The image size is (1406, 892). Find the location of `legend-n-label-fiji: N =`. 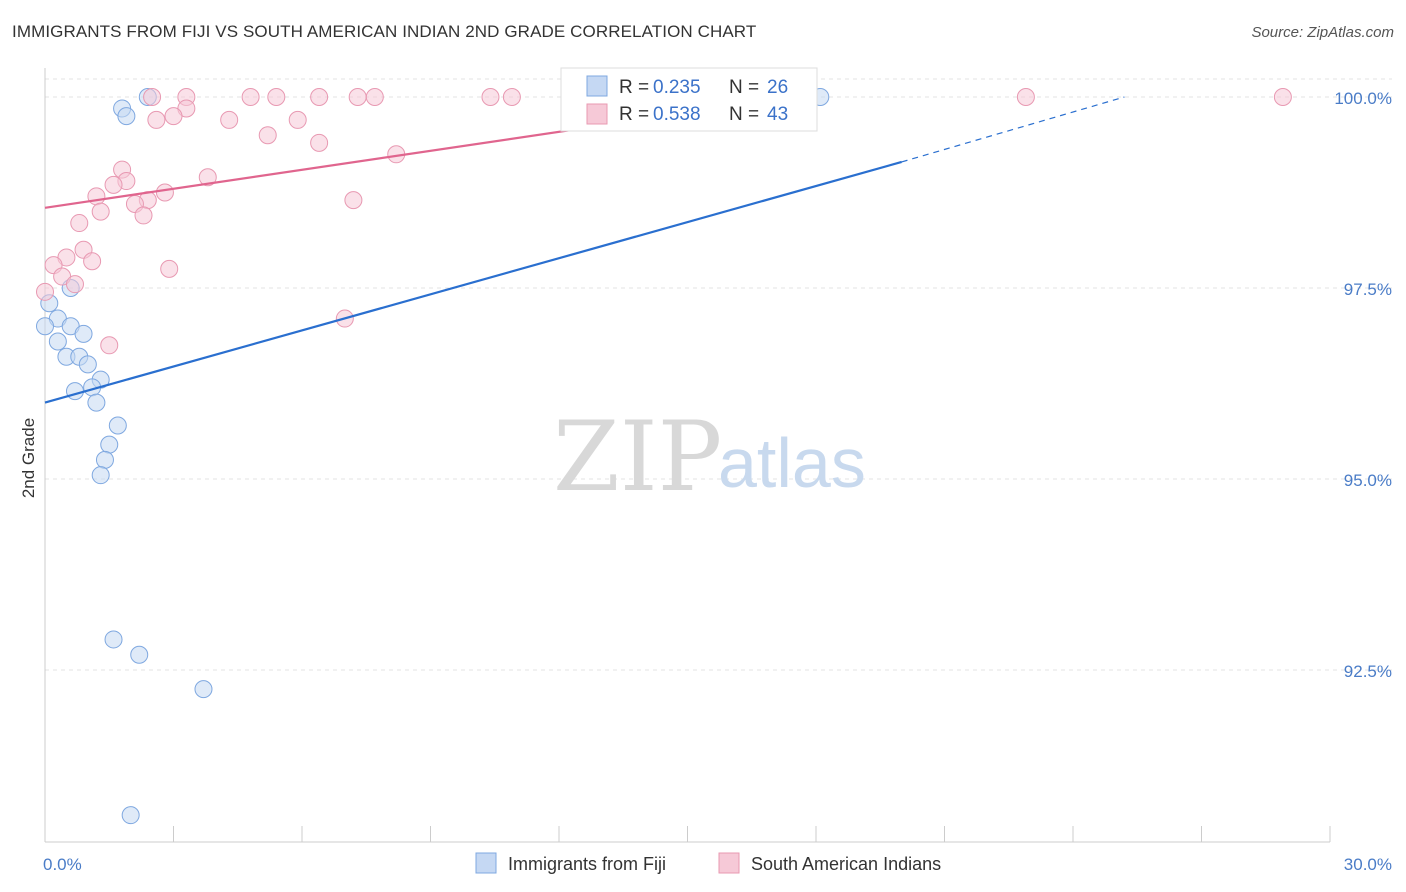

legend-n-label-fiji: N = is located at coordinates (744, 87).